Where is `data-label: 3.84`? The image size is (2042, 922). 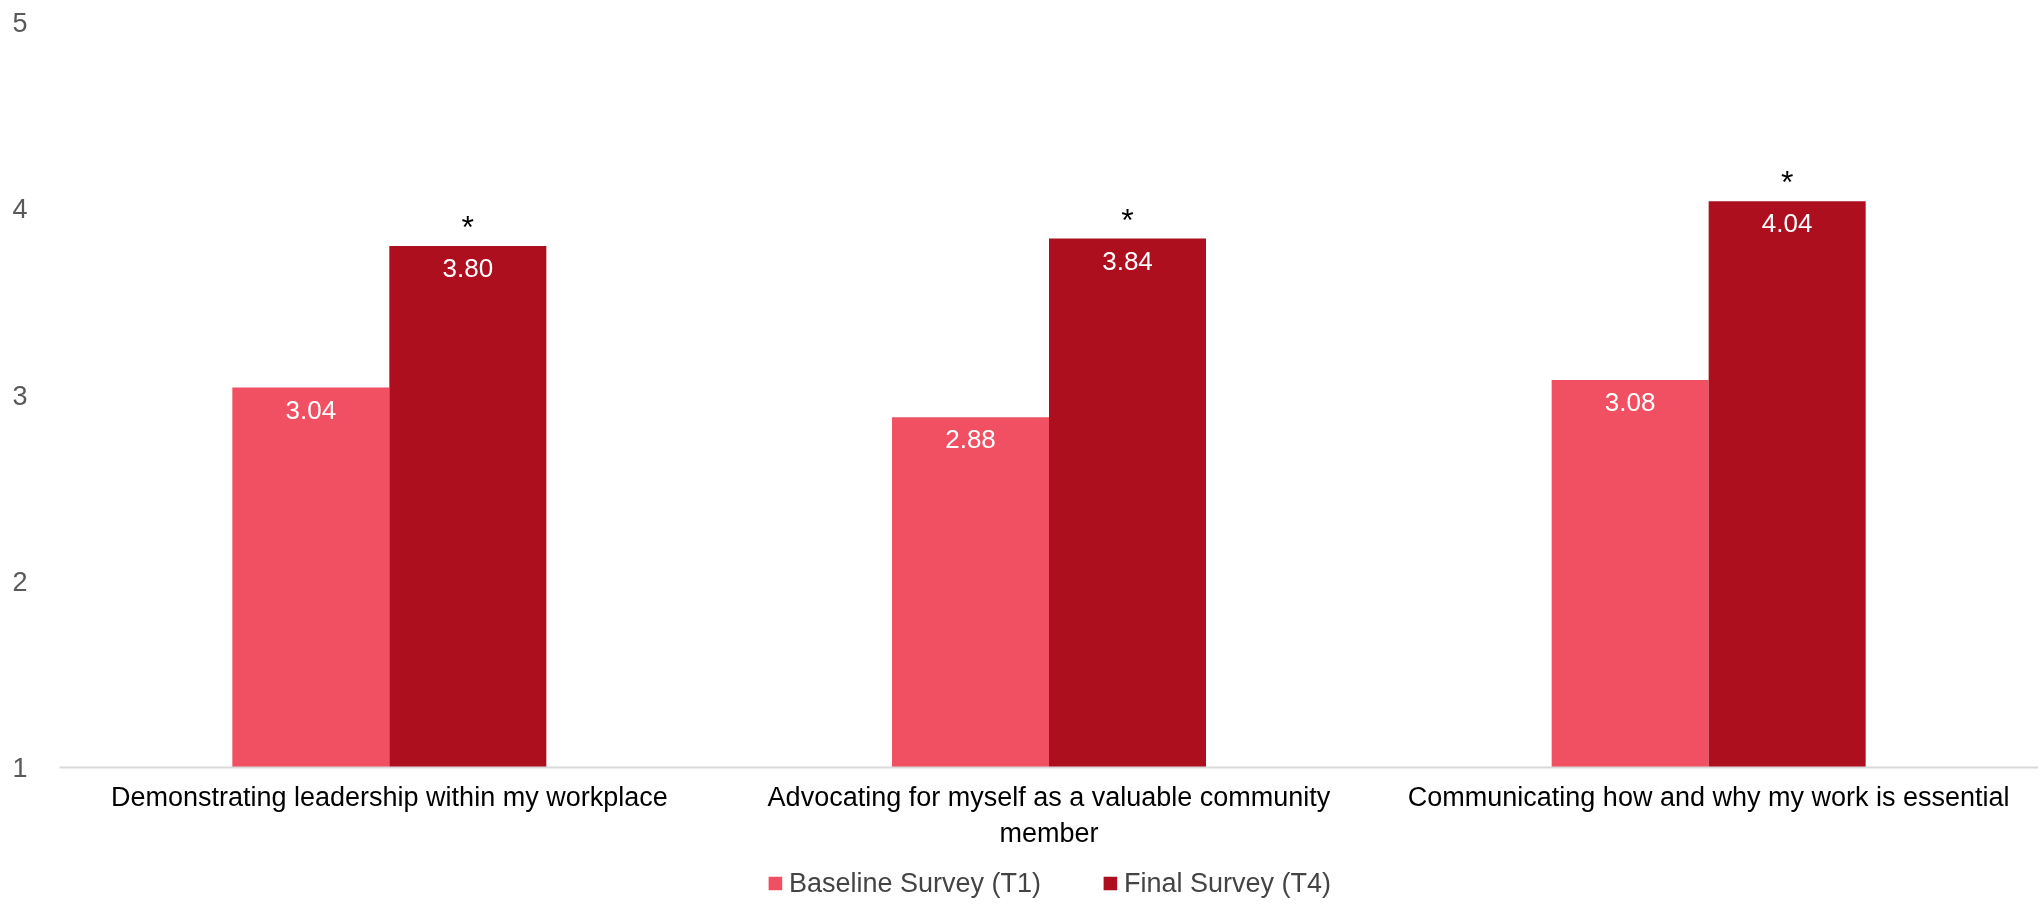
data-label: 3.84 is located at coordinates (1127, 260).